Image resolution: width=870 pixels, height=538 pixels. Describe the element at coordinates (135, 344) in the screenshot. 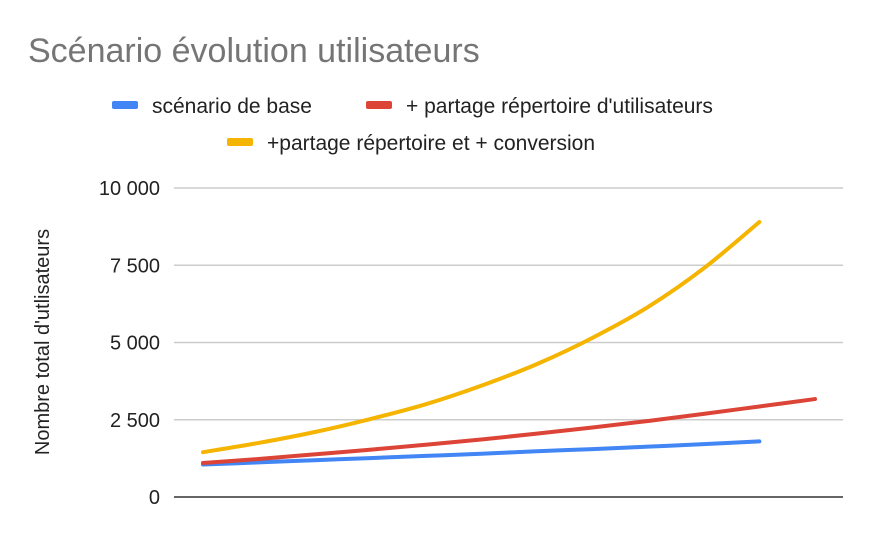

I see `y-tick-label: 5 000` at that location.